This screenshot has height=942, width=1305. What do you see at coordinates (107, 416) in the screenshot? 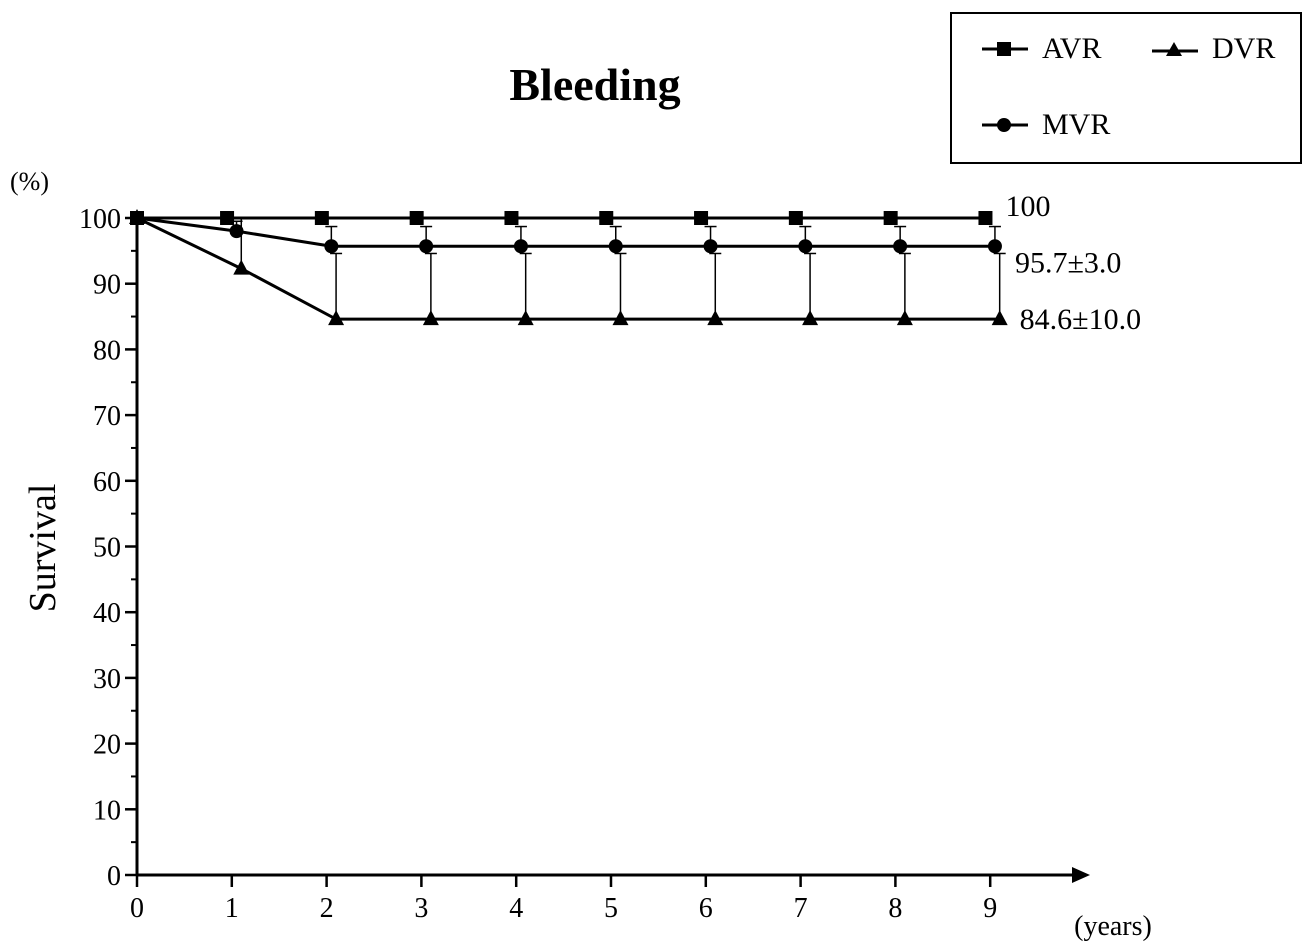
I see `y-tick-label: 70` at bounding box center [107, 416].